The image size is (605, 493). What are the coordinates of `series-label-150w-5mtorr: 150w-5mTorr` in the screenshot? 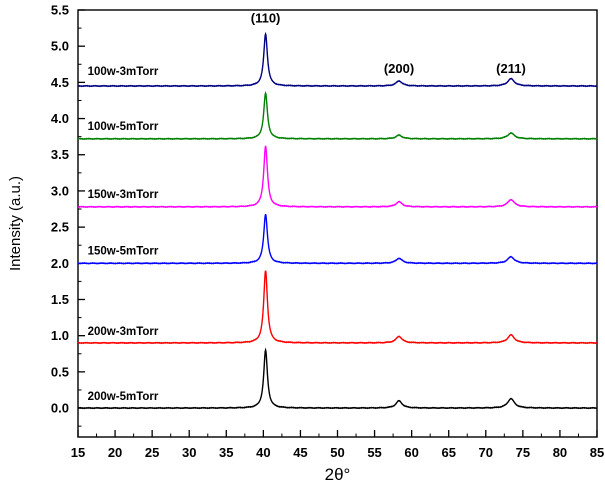 It's located at (123, 252).